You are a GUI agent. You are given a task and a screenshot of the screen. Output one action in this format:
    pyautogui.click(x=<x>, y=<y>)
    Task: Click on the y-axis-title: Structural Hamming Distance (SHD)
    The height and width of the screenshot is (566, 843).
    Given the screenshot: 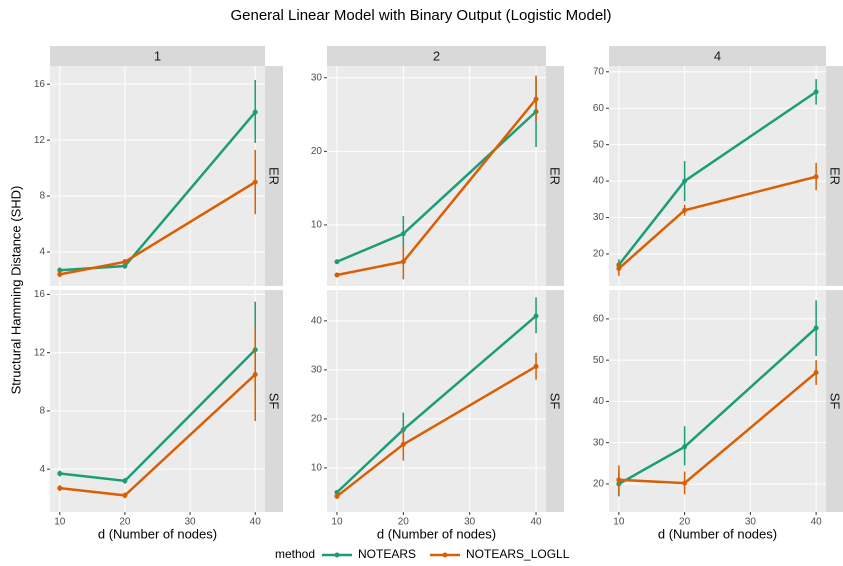 What is the action you would take?
    pyautogui.click(x=15, y=290)
    